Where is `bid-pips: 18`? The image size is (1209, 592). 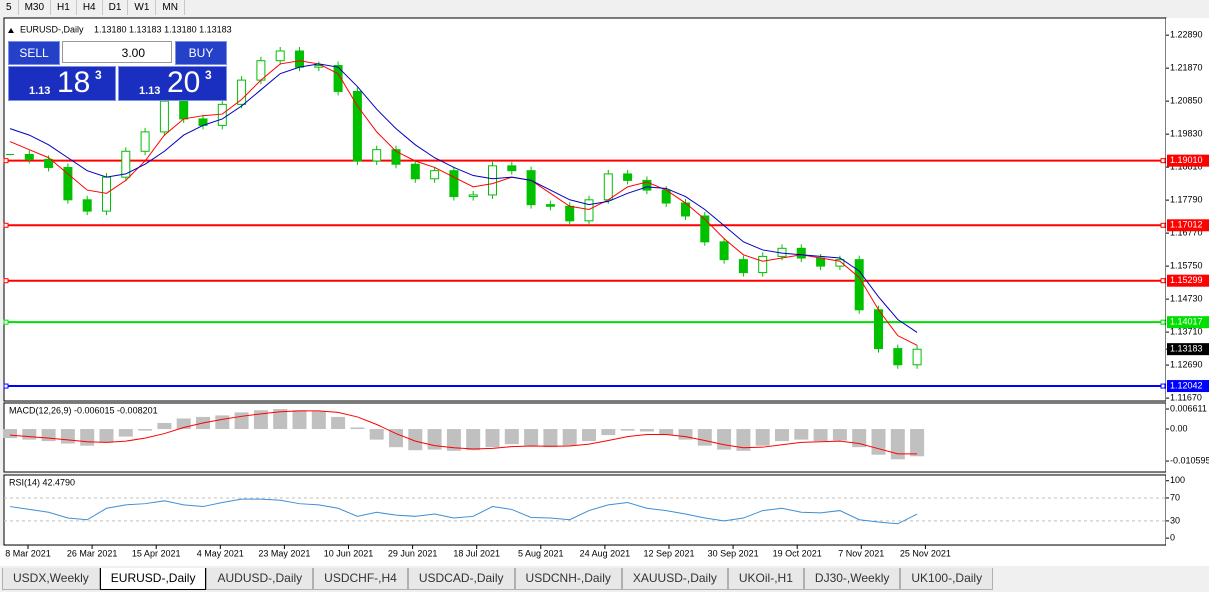 bid-pips: 18 is located at coordinates (74, 82).